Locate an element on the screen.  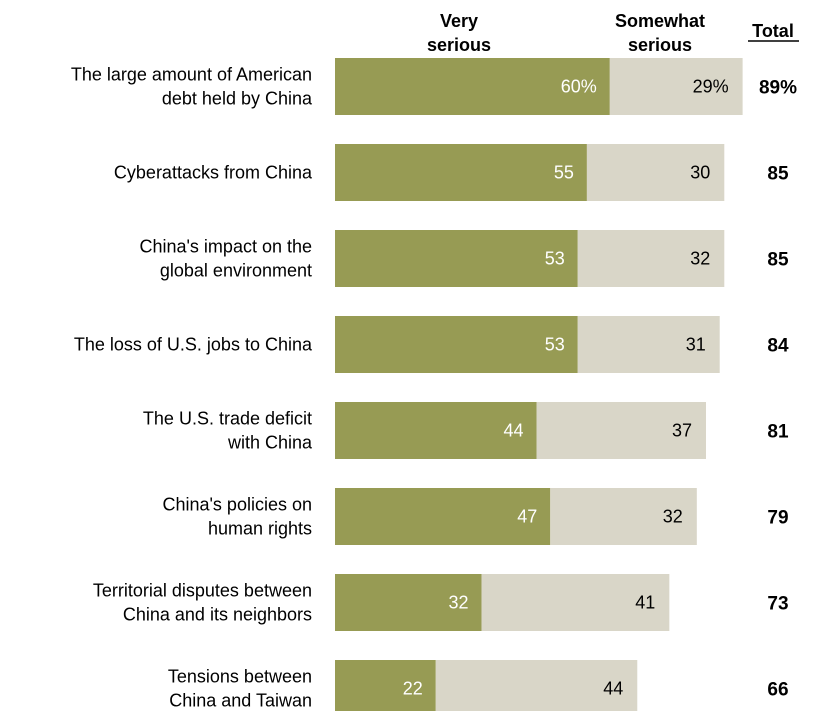
value-label-very-serious: 60% is located at coordinates (579, 87).